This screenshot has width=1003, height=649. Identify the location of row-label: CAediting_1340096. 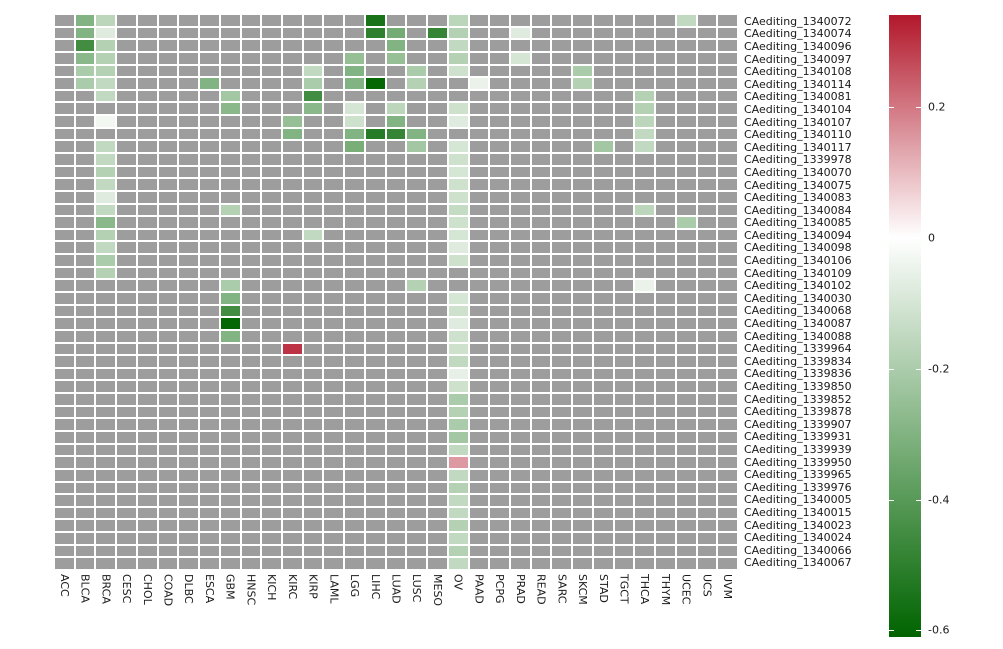
(798, 46).